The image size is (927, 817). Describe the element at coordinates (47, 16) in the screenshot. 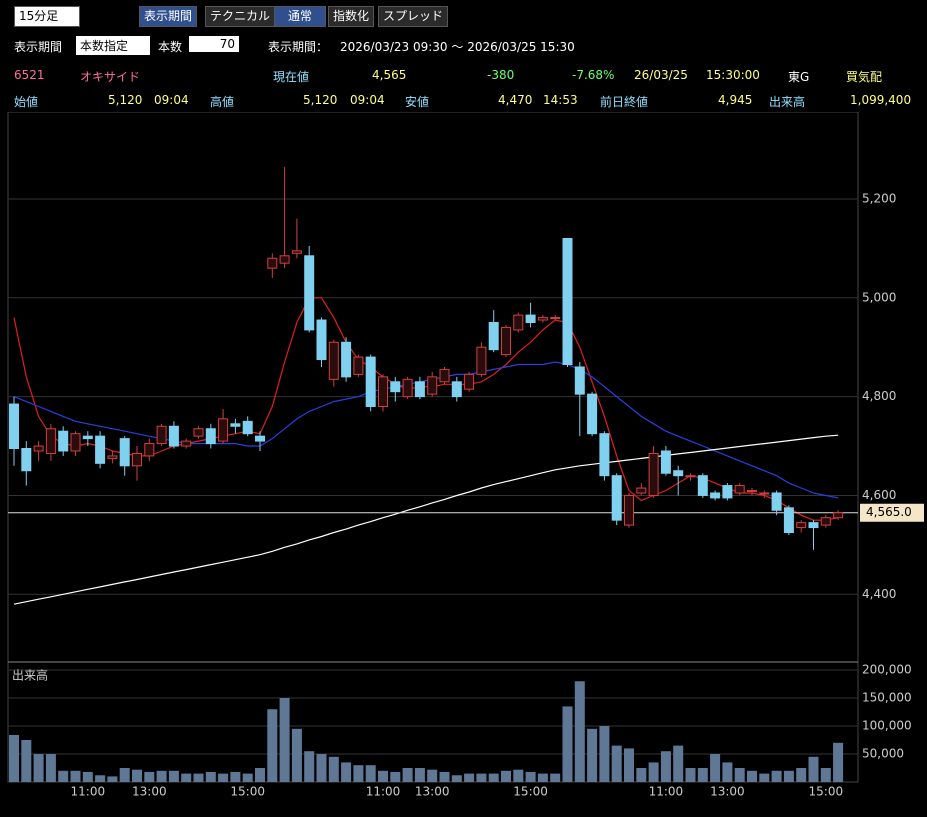

I see `interval-select: 15分足` at that location.